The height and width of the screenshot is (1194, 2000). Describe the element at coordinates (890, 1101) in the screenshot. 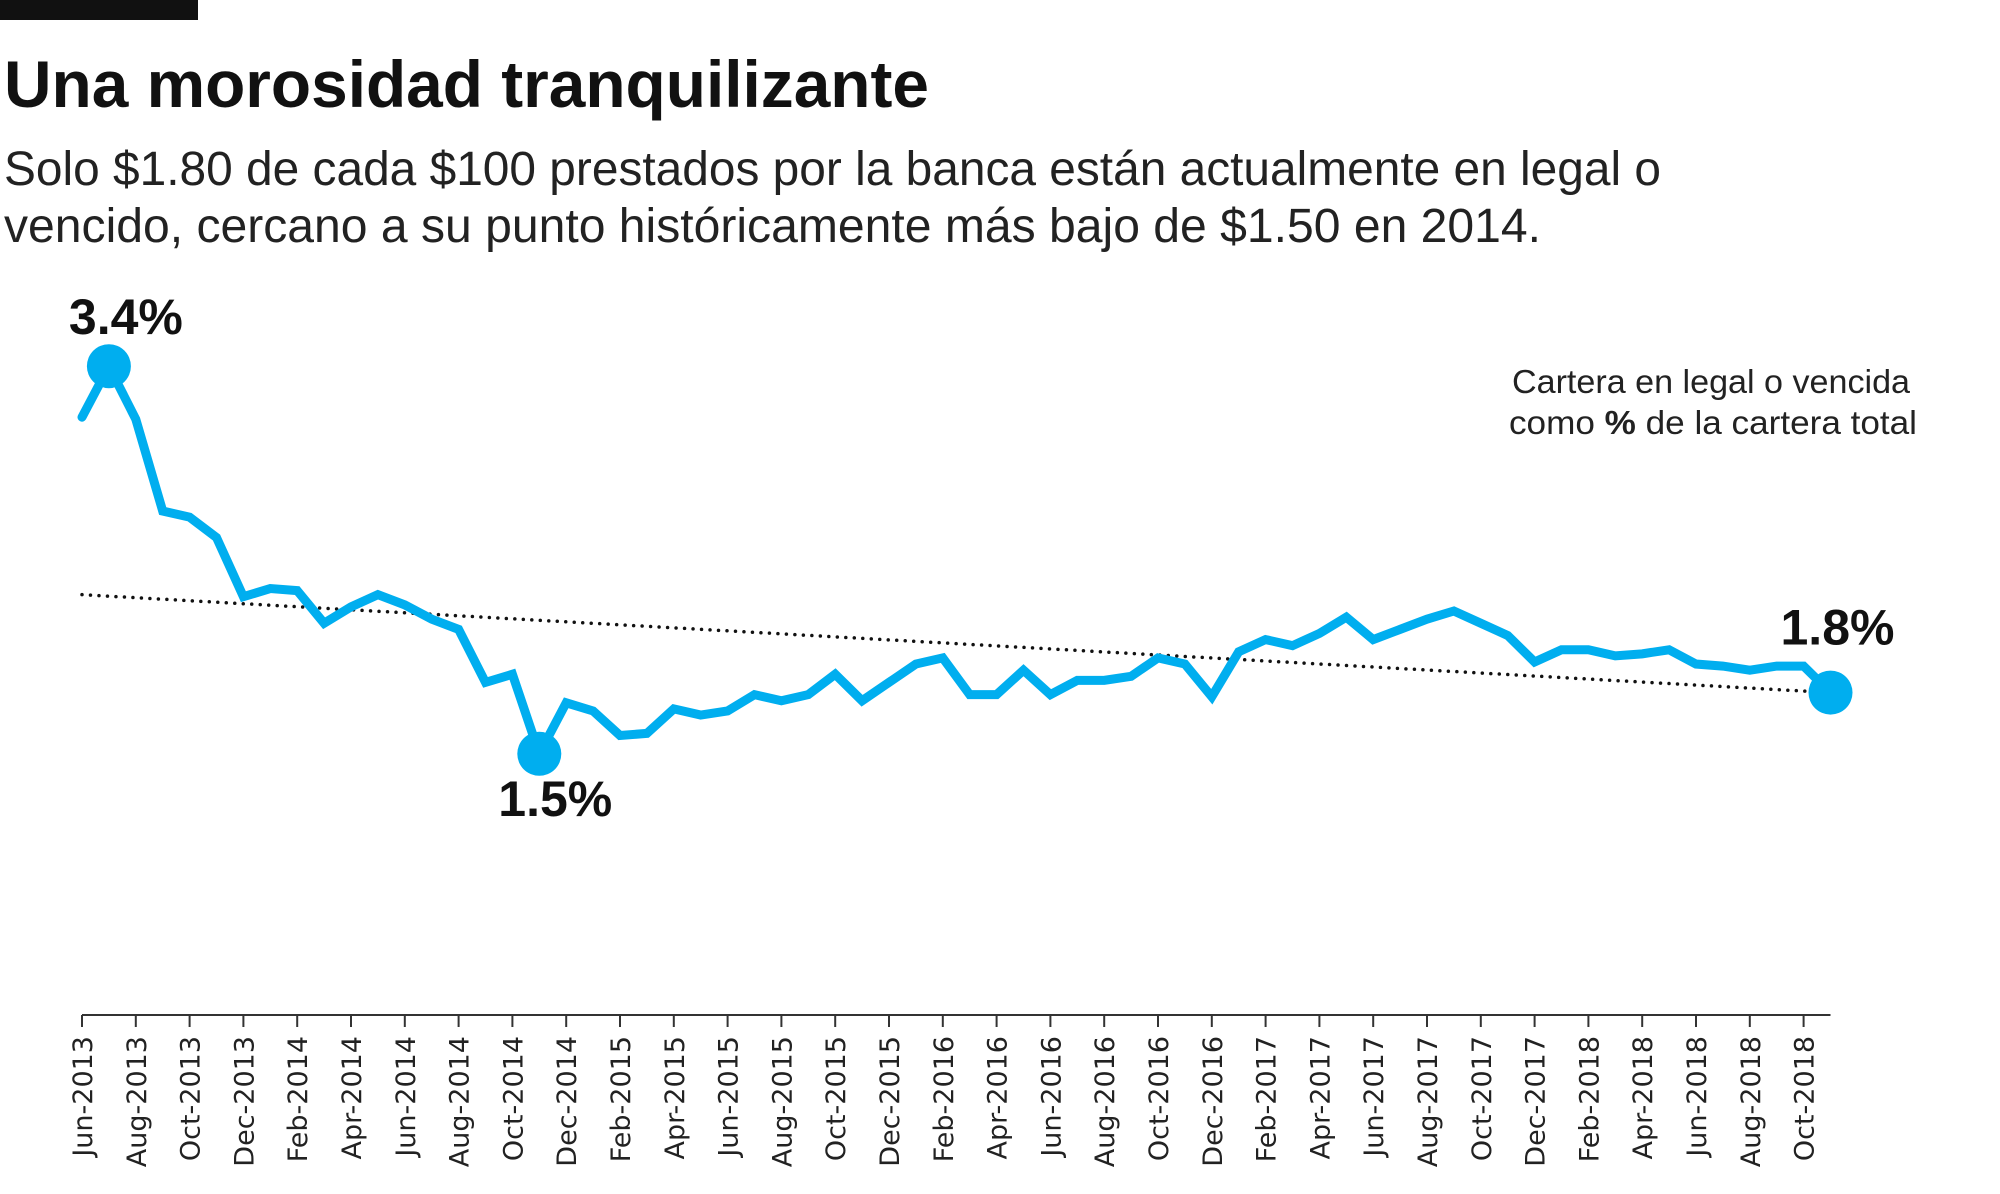

I see `x-tick-label: Dec-2015` at that location.